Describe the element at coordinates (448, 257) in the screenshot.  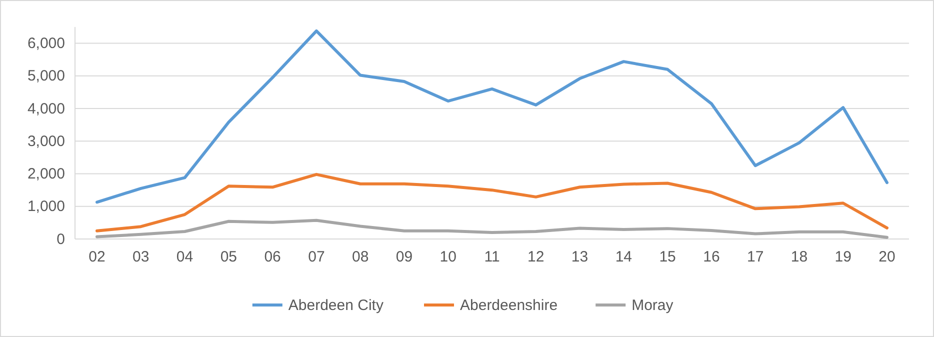
I see `x-tick-label: 10` at that location.